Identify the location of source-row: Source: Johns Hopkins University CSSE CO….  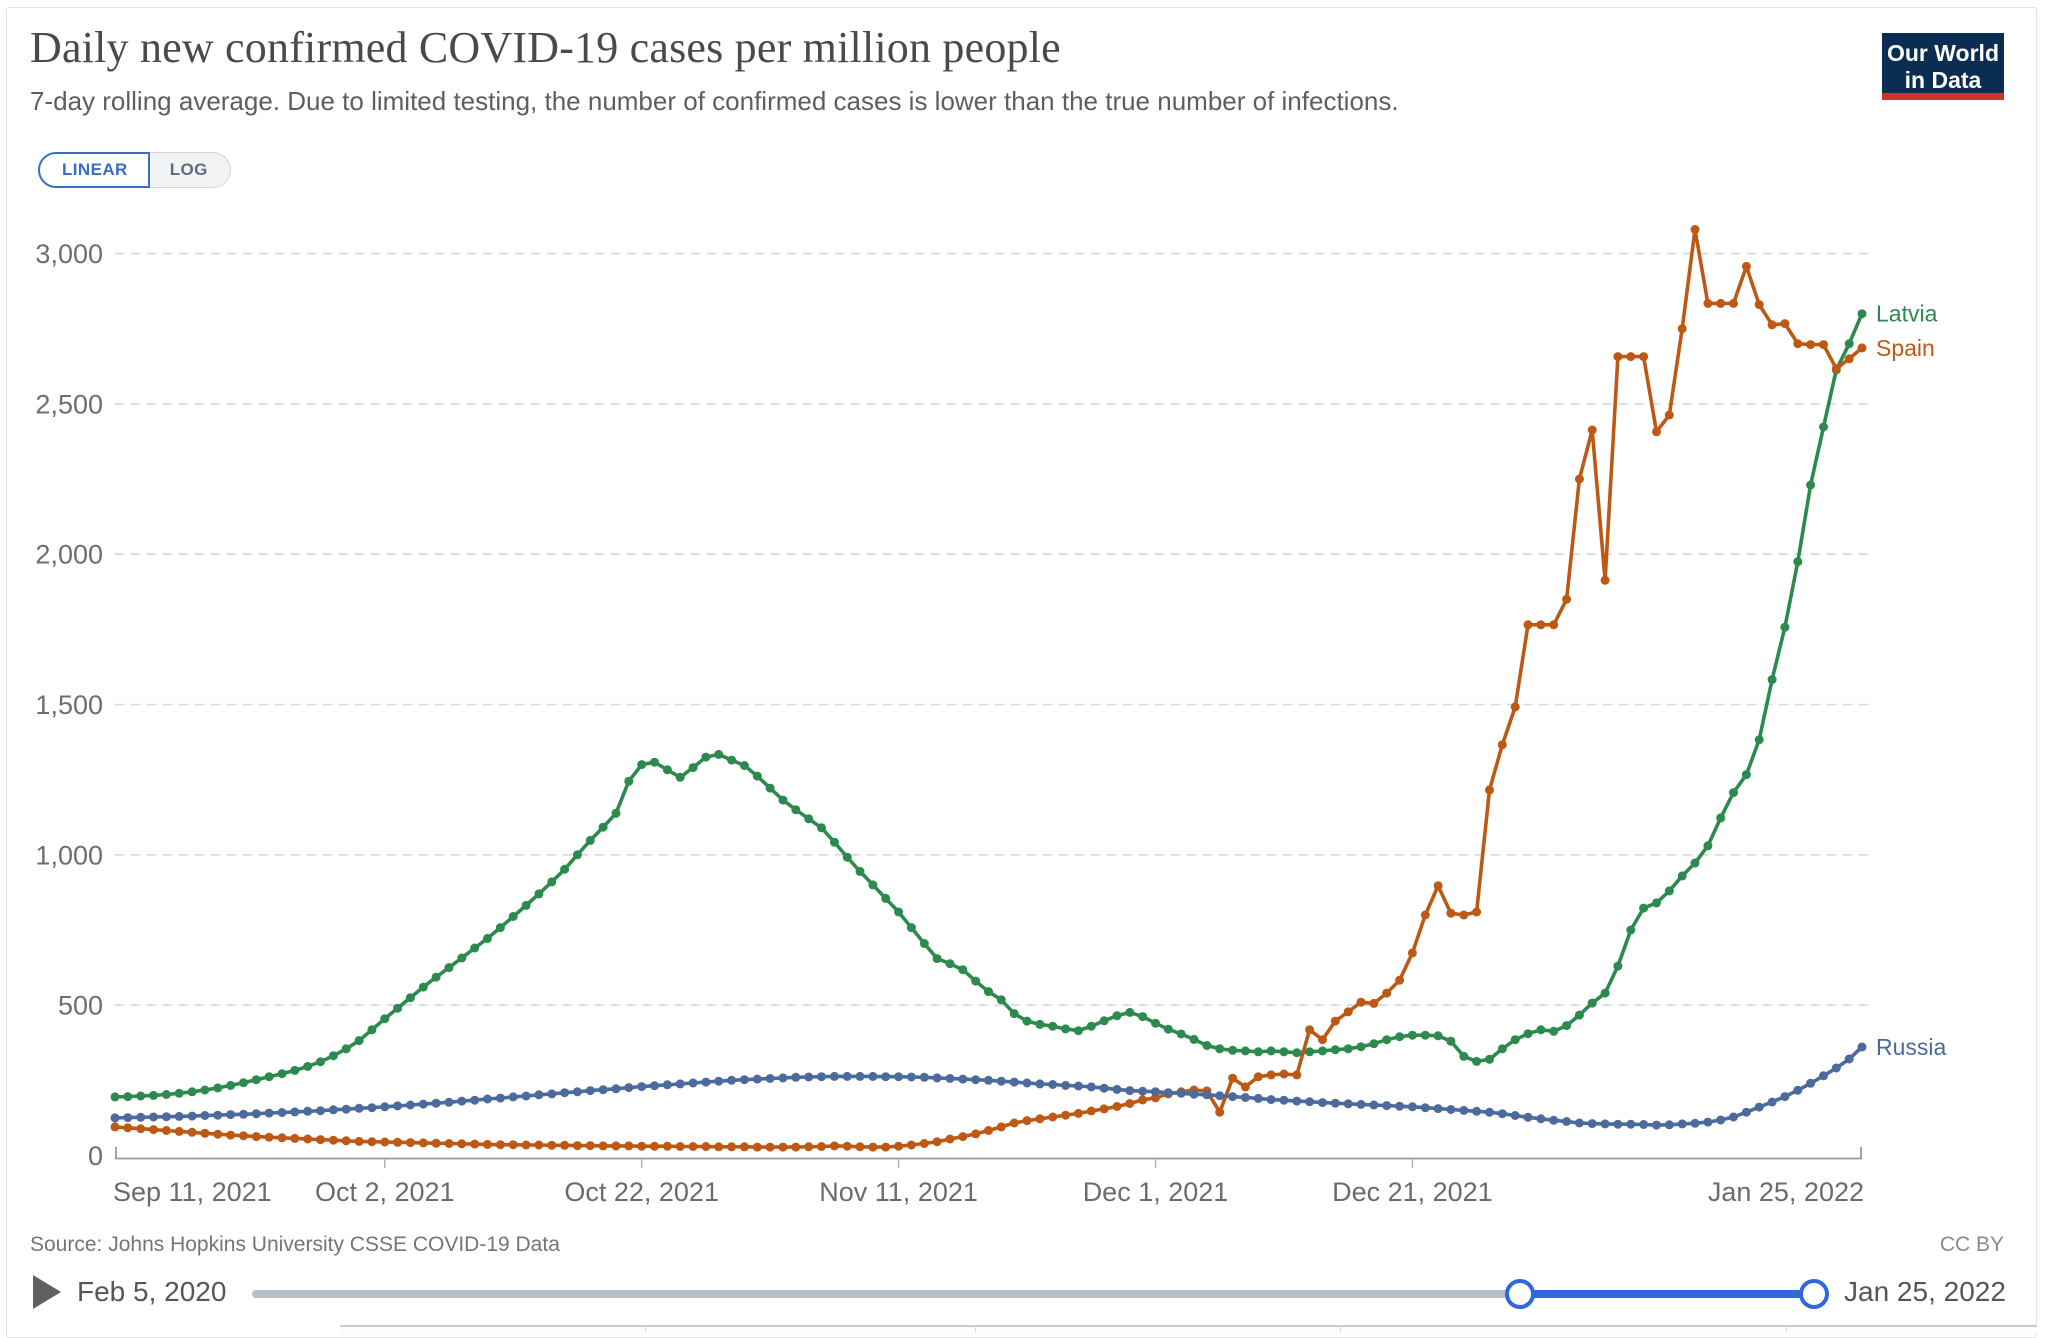
(1017, 1245).